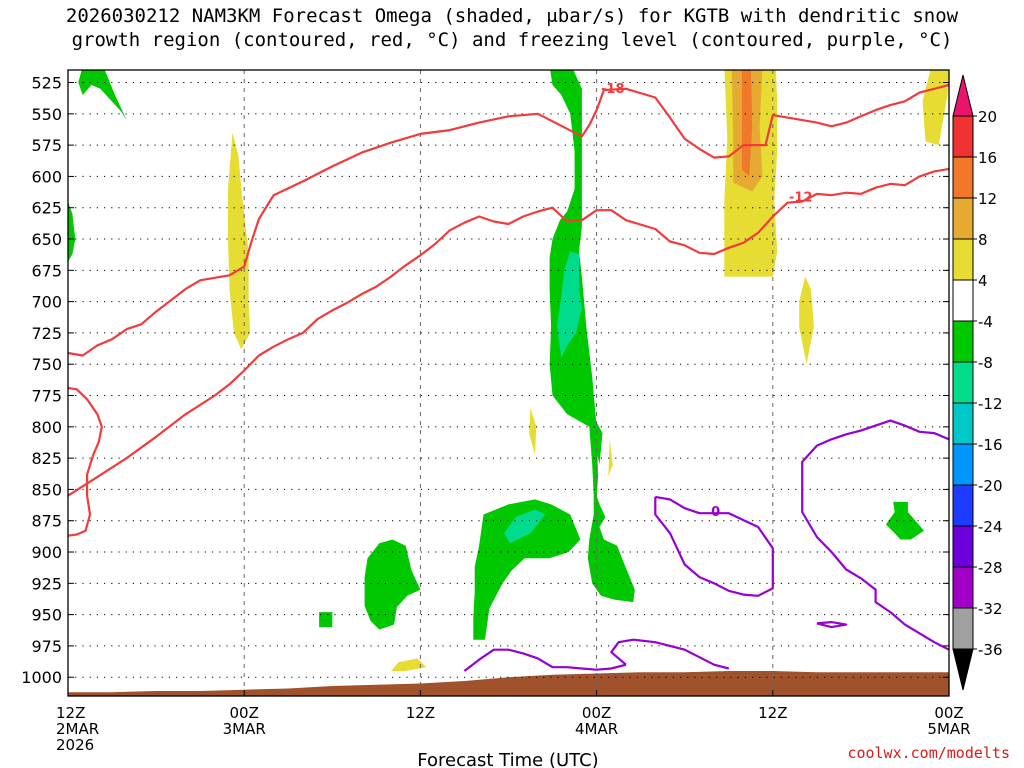 The width and height of the screenshot is (1024, 768). Describe the element at coordinates (46, 646) in the screenshot. I see `y-tick-label: 975` at that location.